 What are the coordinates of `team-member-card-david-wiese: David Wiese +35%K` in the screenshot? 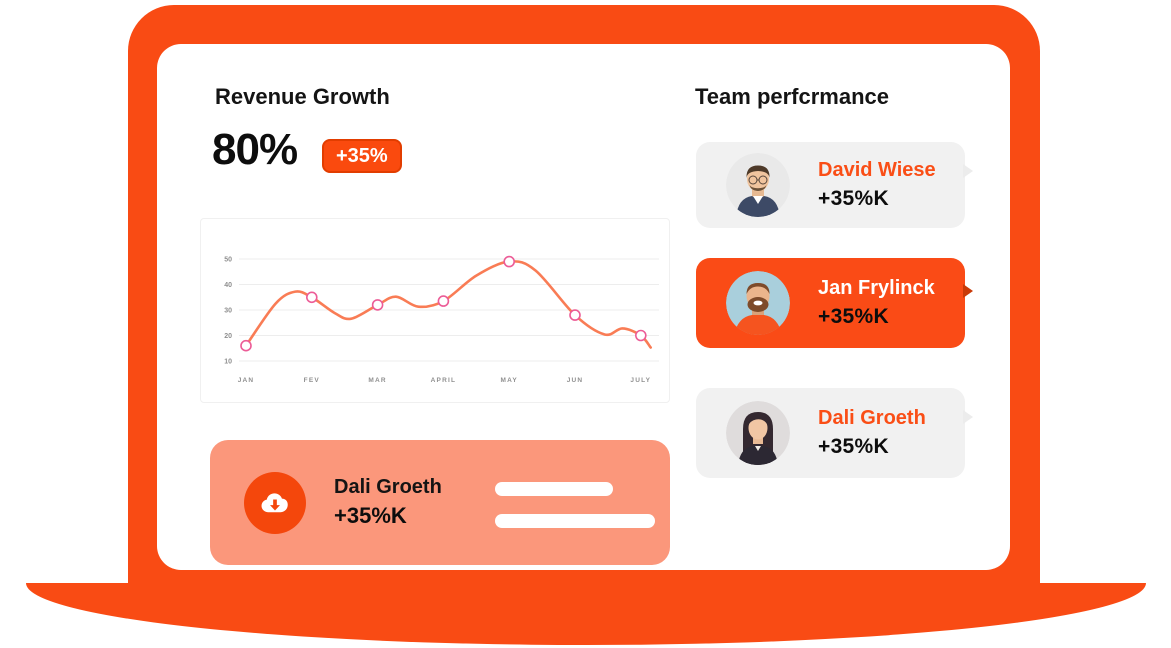 It's located at (834, 185).